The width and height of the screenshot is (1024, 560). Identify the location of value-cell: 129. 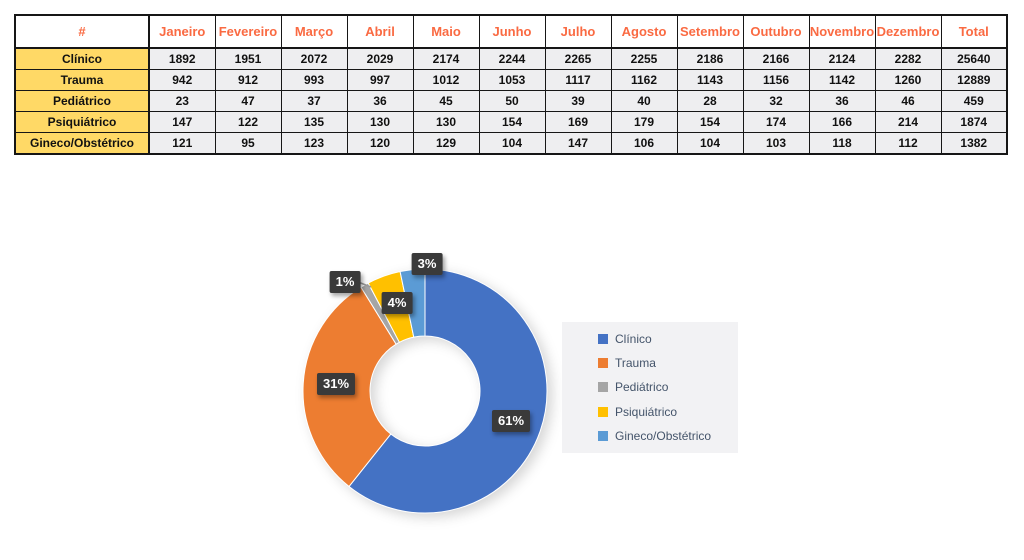
(446, 143).